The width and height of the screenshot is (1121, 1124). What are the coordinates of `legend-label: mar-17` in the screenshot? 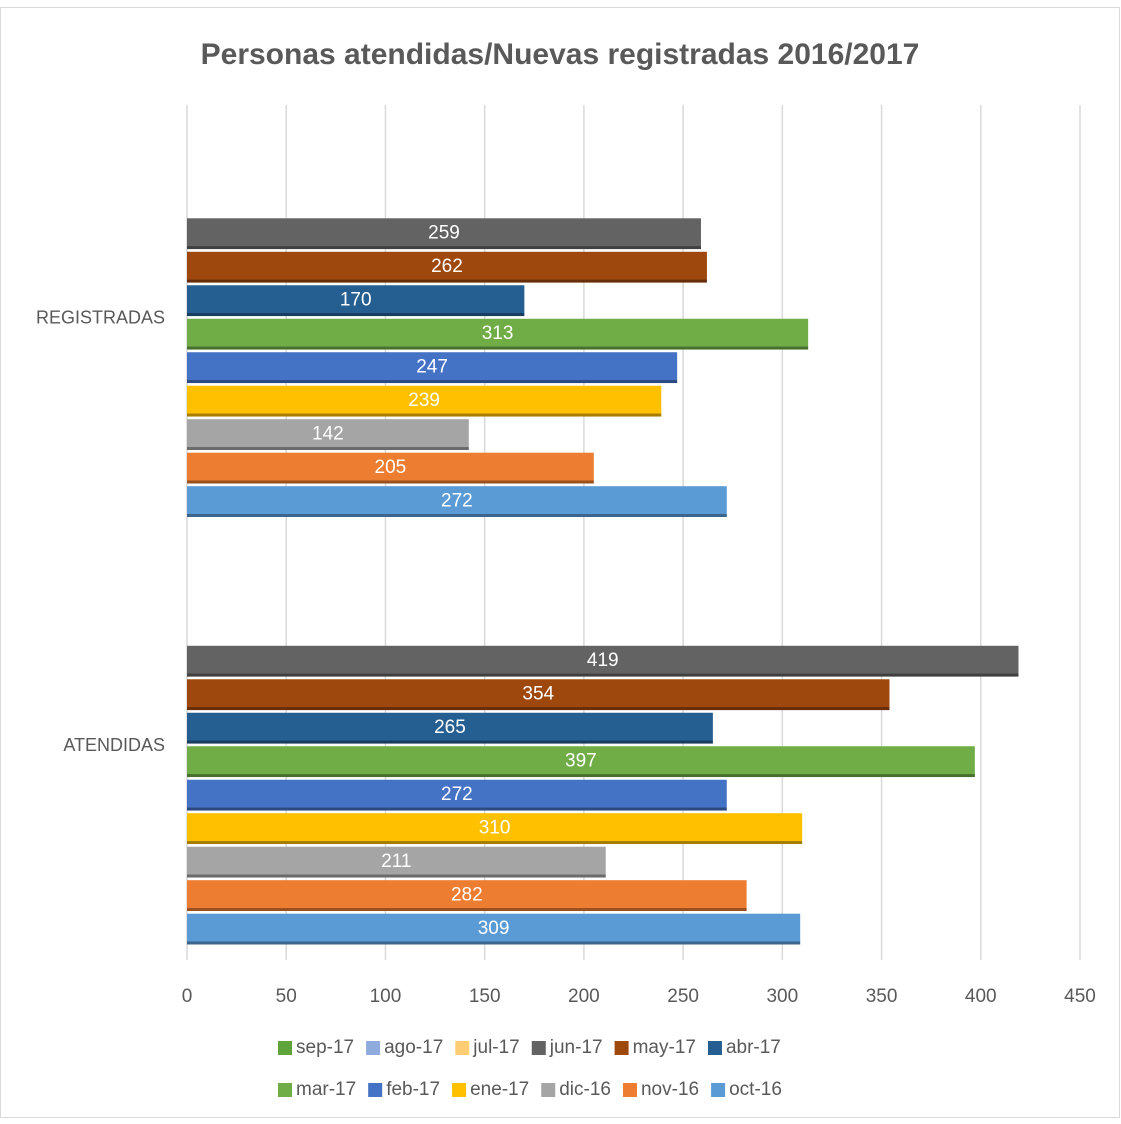 It's located at (326, 1089).